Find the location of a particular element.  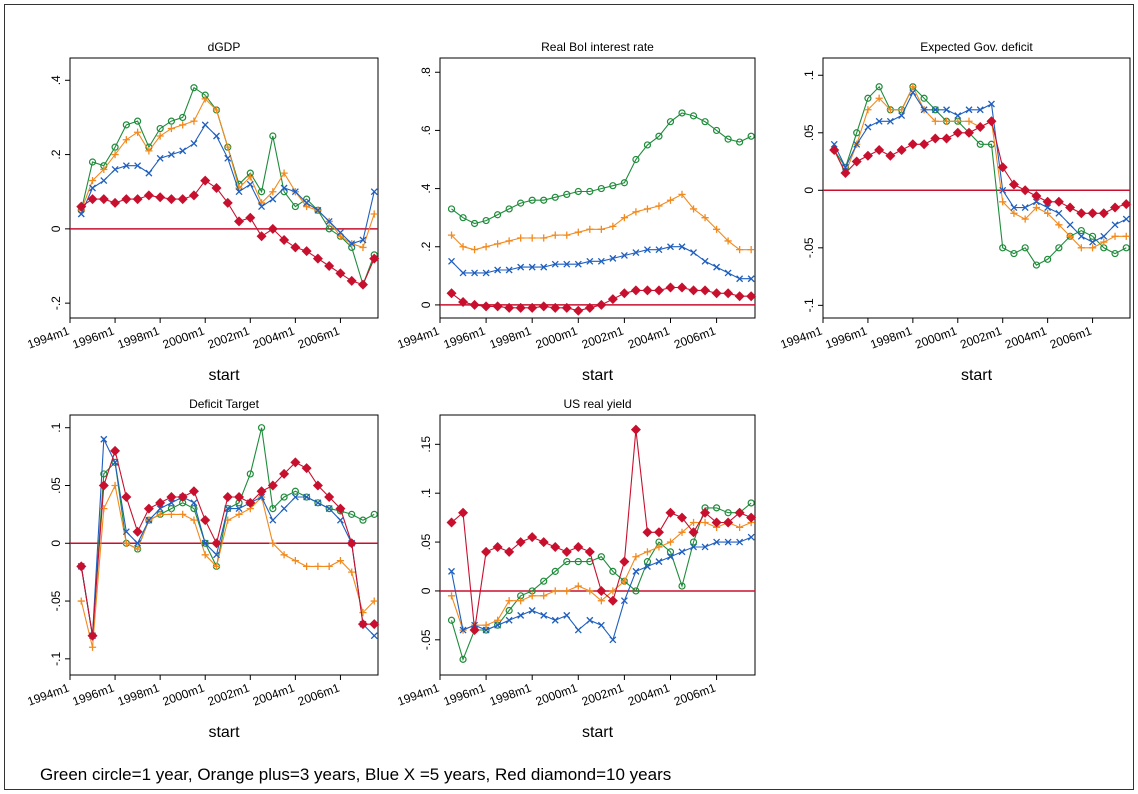

x-axis-title: start is located at coordinates (977, 375).